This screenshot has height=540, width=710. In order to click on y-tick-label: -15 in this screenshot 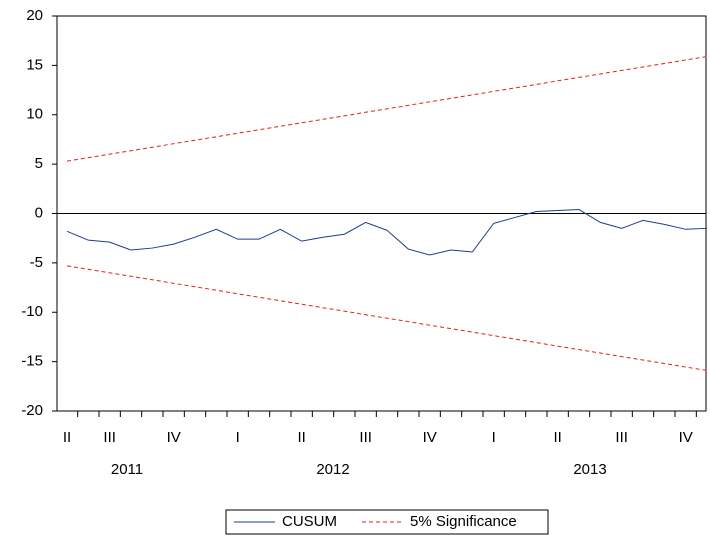, I will do `click(32, 361)`.